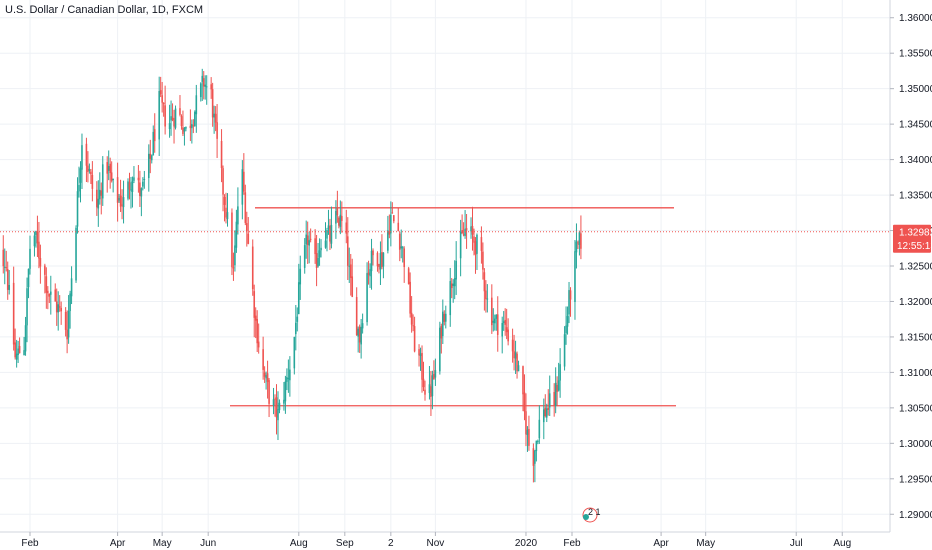  What do you see at coordinates (591, 515) in the screenshot?
I see `events-badge: 2 1` at bounding box center [591, 515].